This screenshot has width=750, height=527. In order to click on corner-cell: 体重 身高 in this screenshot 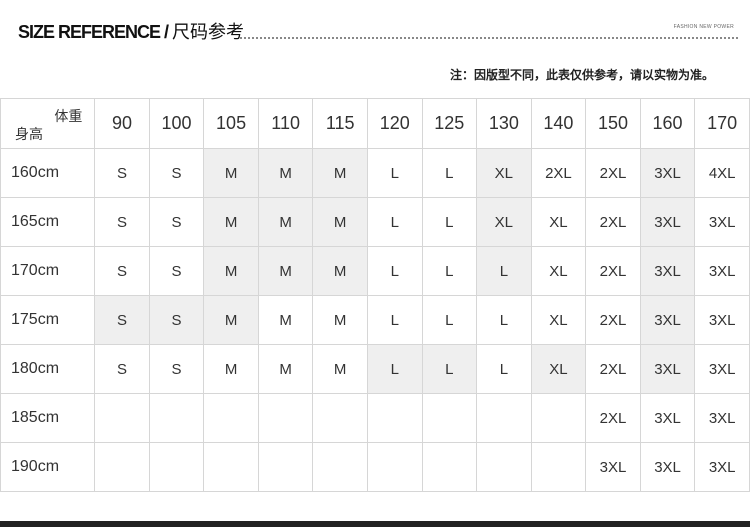, I will do `click(48, 123)`.